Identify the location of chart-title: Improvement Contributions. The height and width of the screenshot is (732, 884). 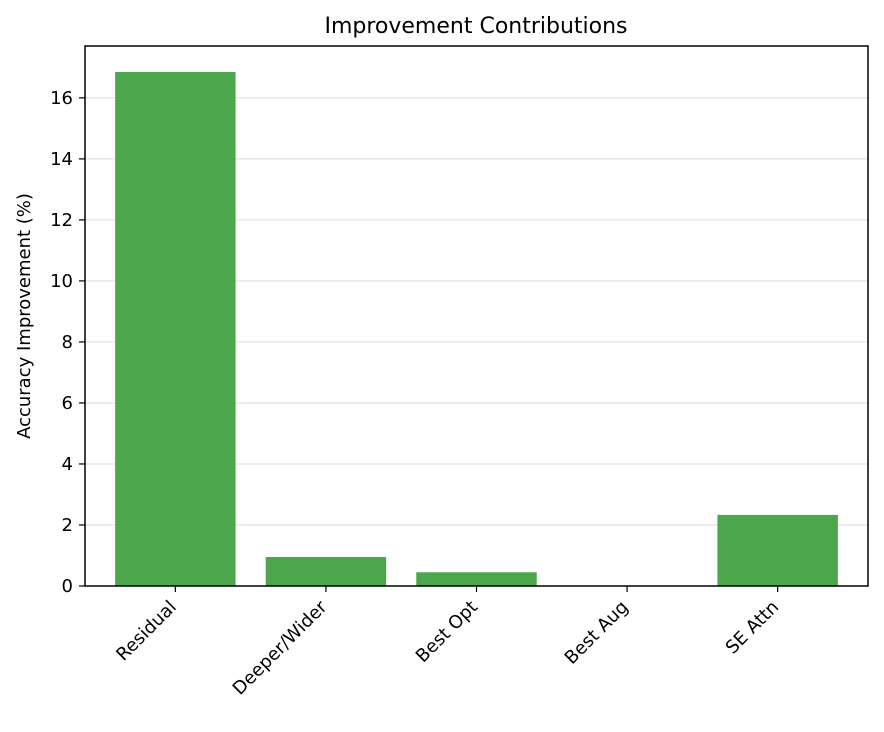
(475, 26).